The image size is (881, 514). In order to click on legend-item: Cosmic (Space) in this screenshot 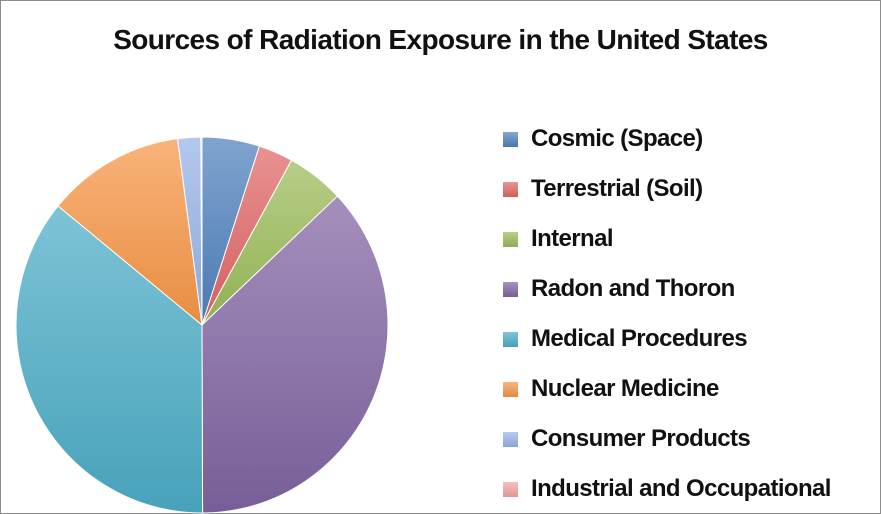, I will do `click(667, 139)`.